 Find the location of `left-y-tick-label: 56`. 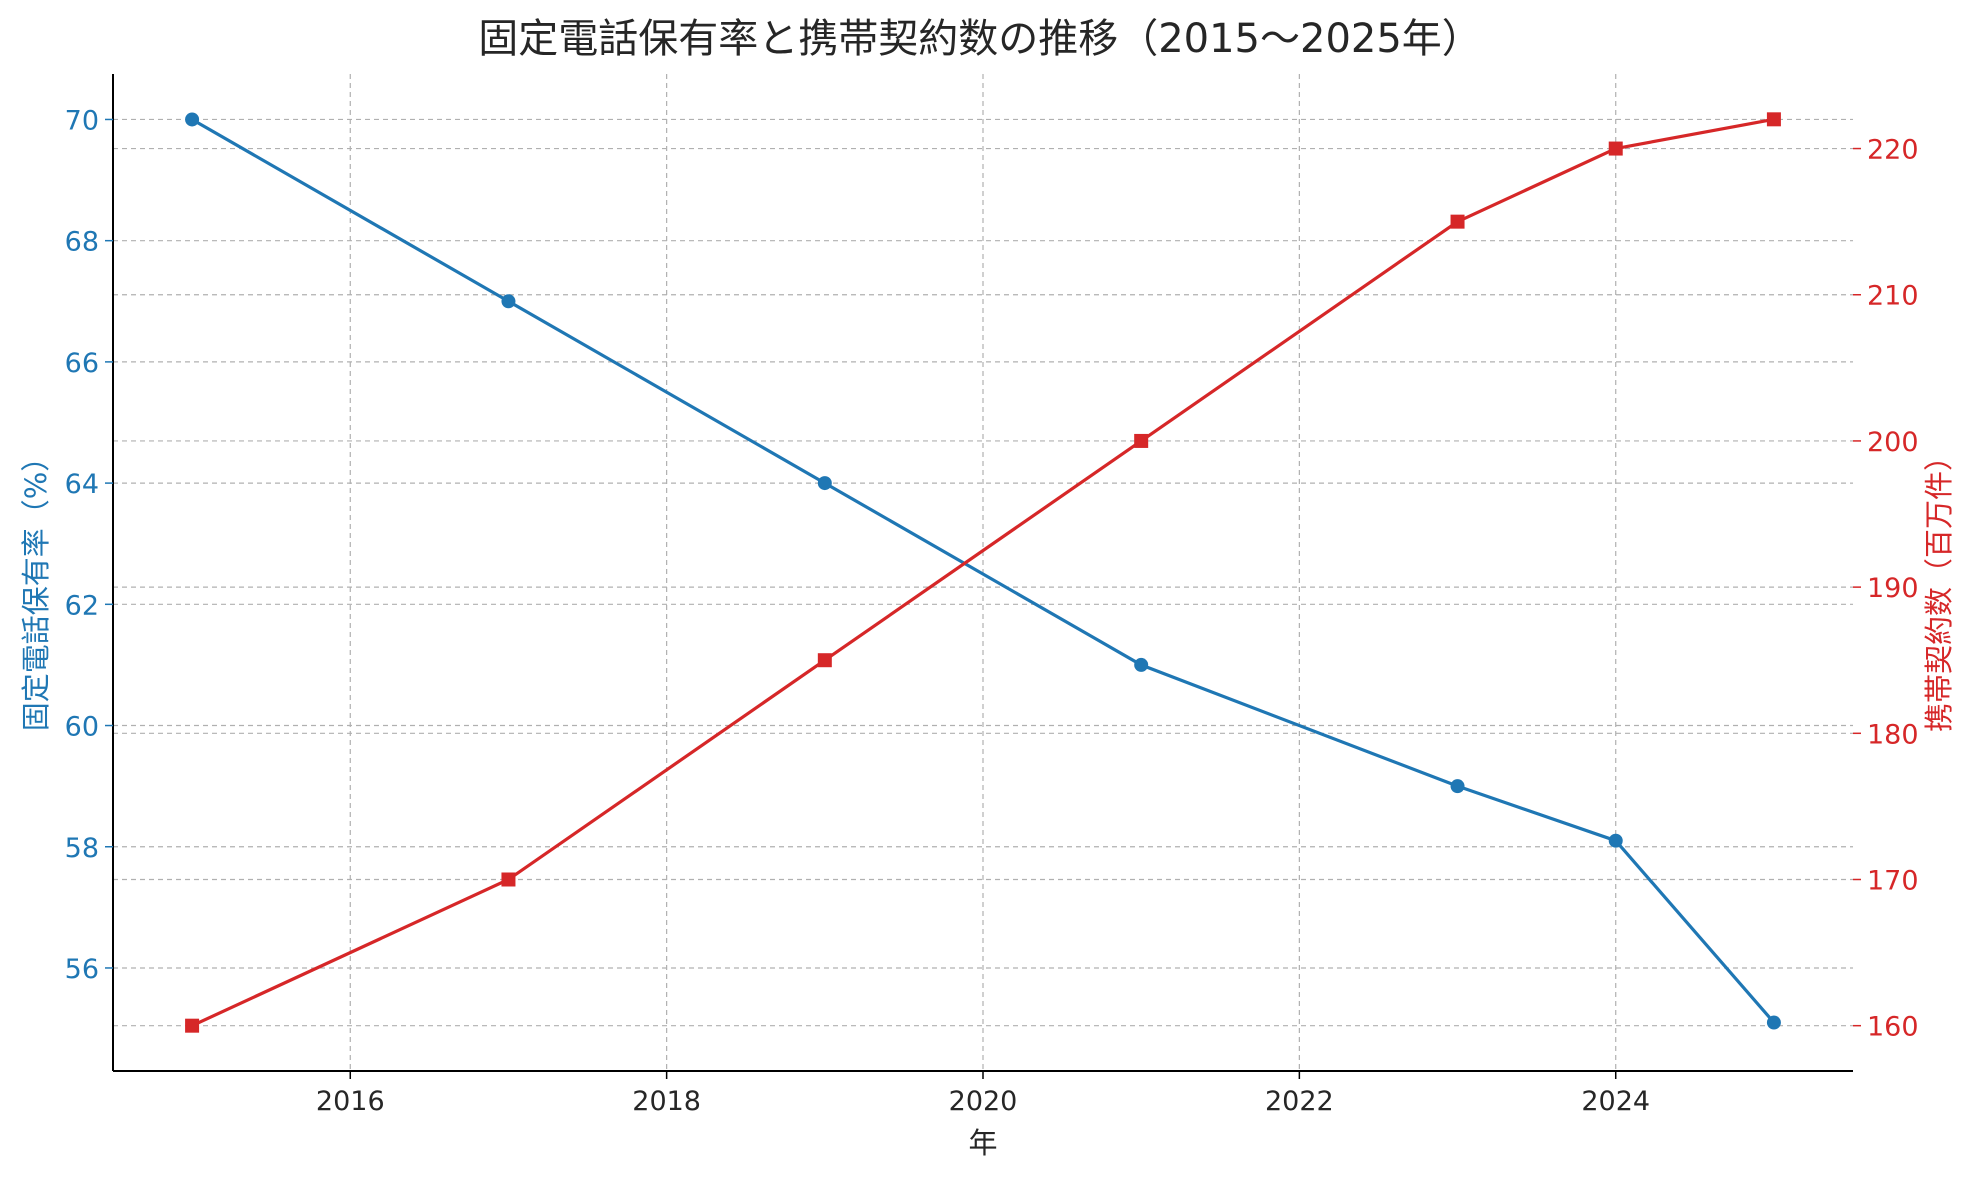

left-y-tick-label: 56 is located at coordinates (82, 969).